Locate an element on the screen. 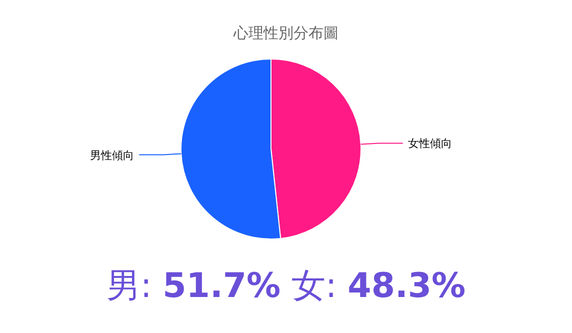 This screenshot has height=333, width=572. text: 男: 51.7% 女: 48.3% is located at coordinates (286, 286).